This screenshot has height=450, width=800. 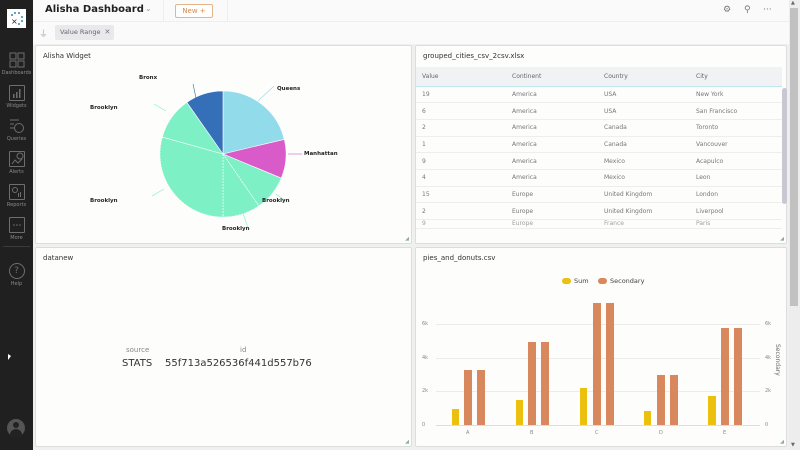 I want to click on dashboards-icon, so click(x=17, y=60).